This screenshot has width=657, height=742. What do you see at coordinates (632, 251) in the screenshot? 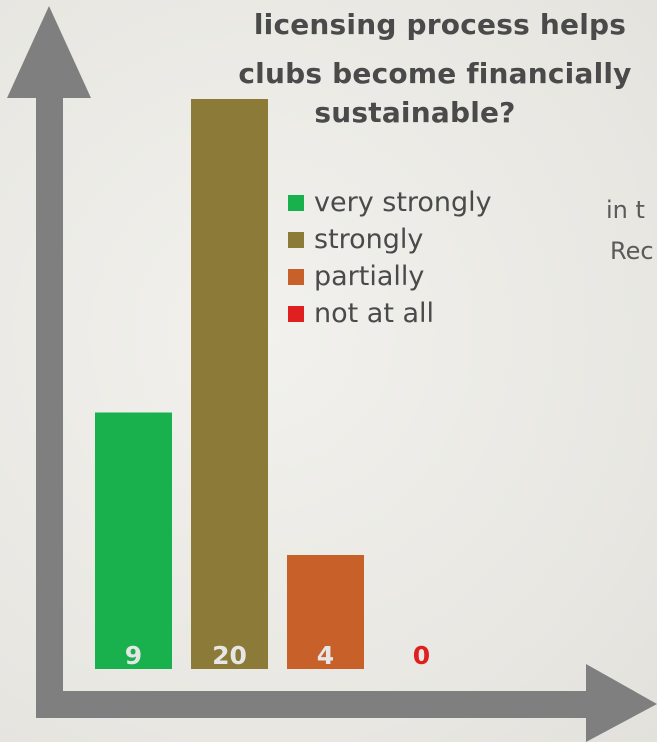
I see `side-text-fragment-2: Rec` at bounding box center [632, 251].